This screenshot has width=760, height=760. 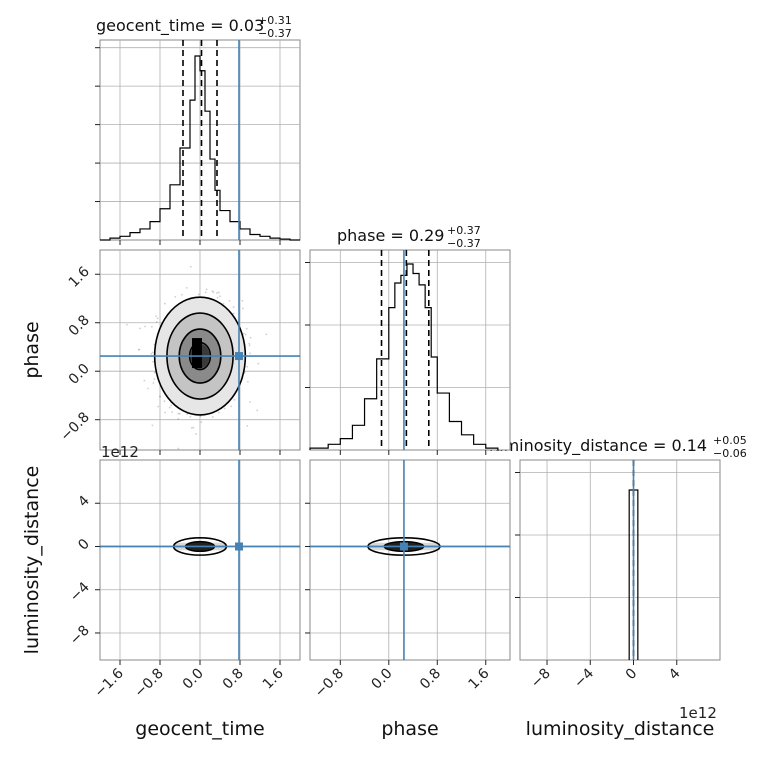 I want to click on hist-luminosity-distance-xtick-label-3: 4, so click(x=675, y=674).